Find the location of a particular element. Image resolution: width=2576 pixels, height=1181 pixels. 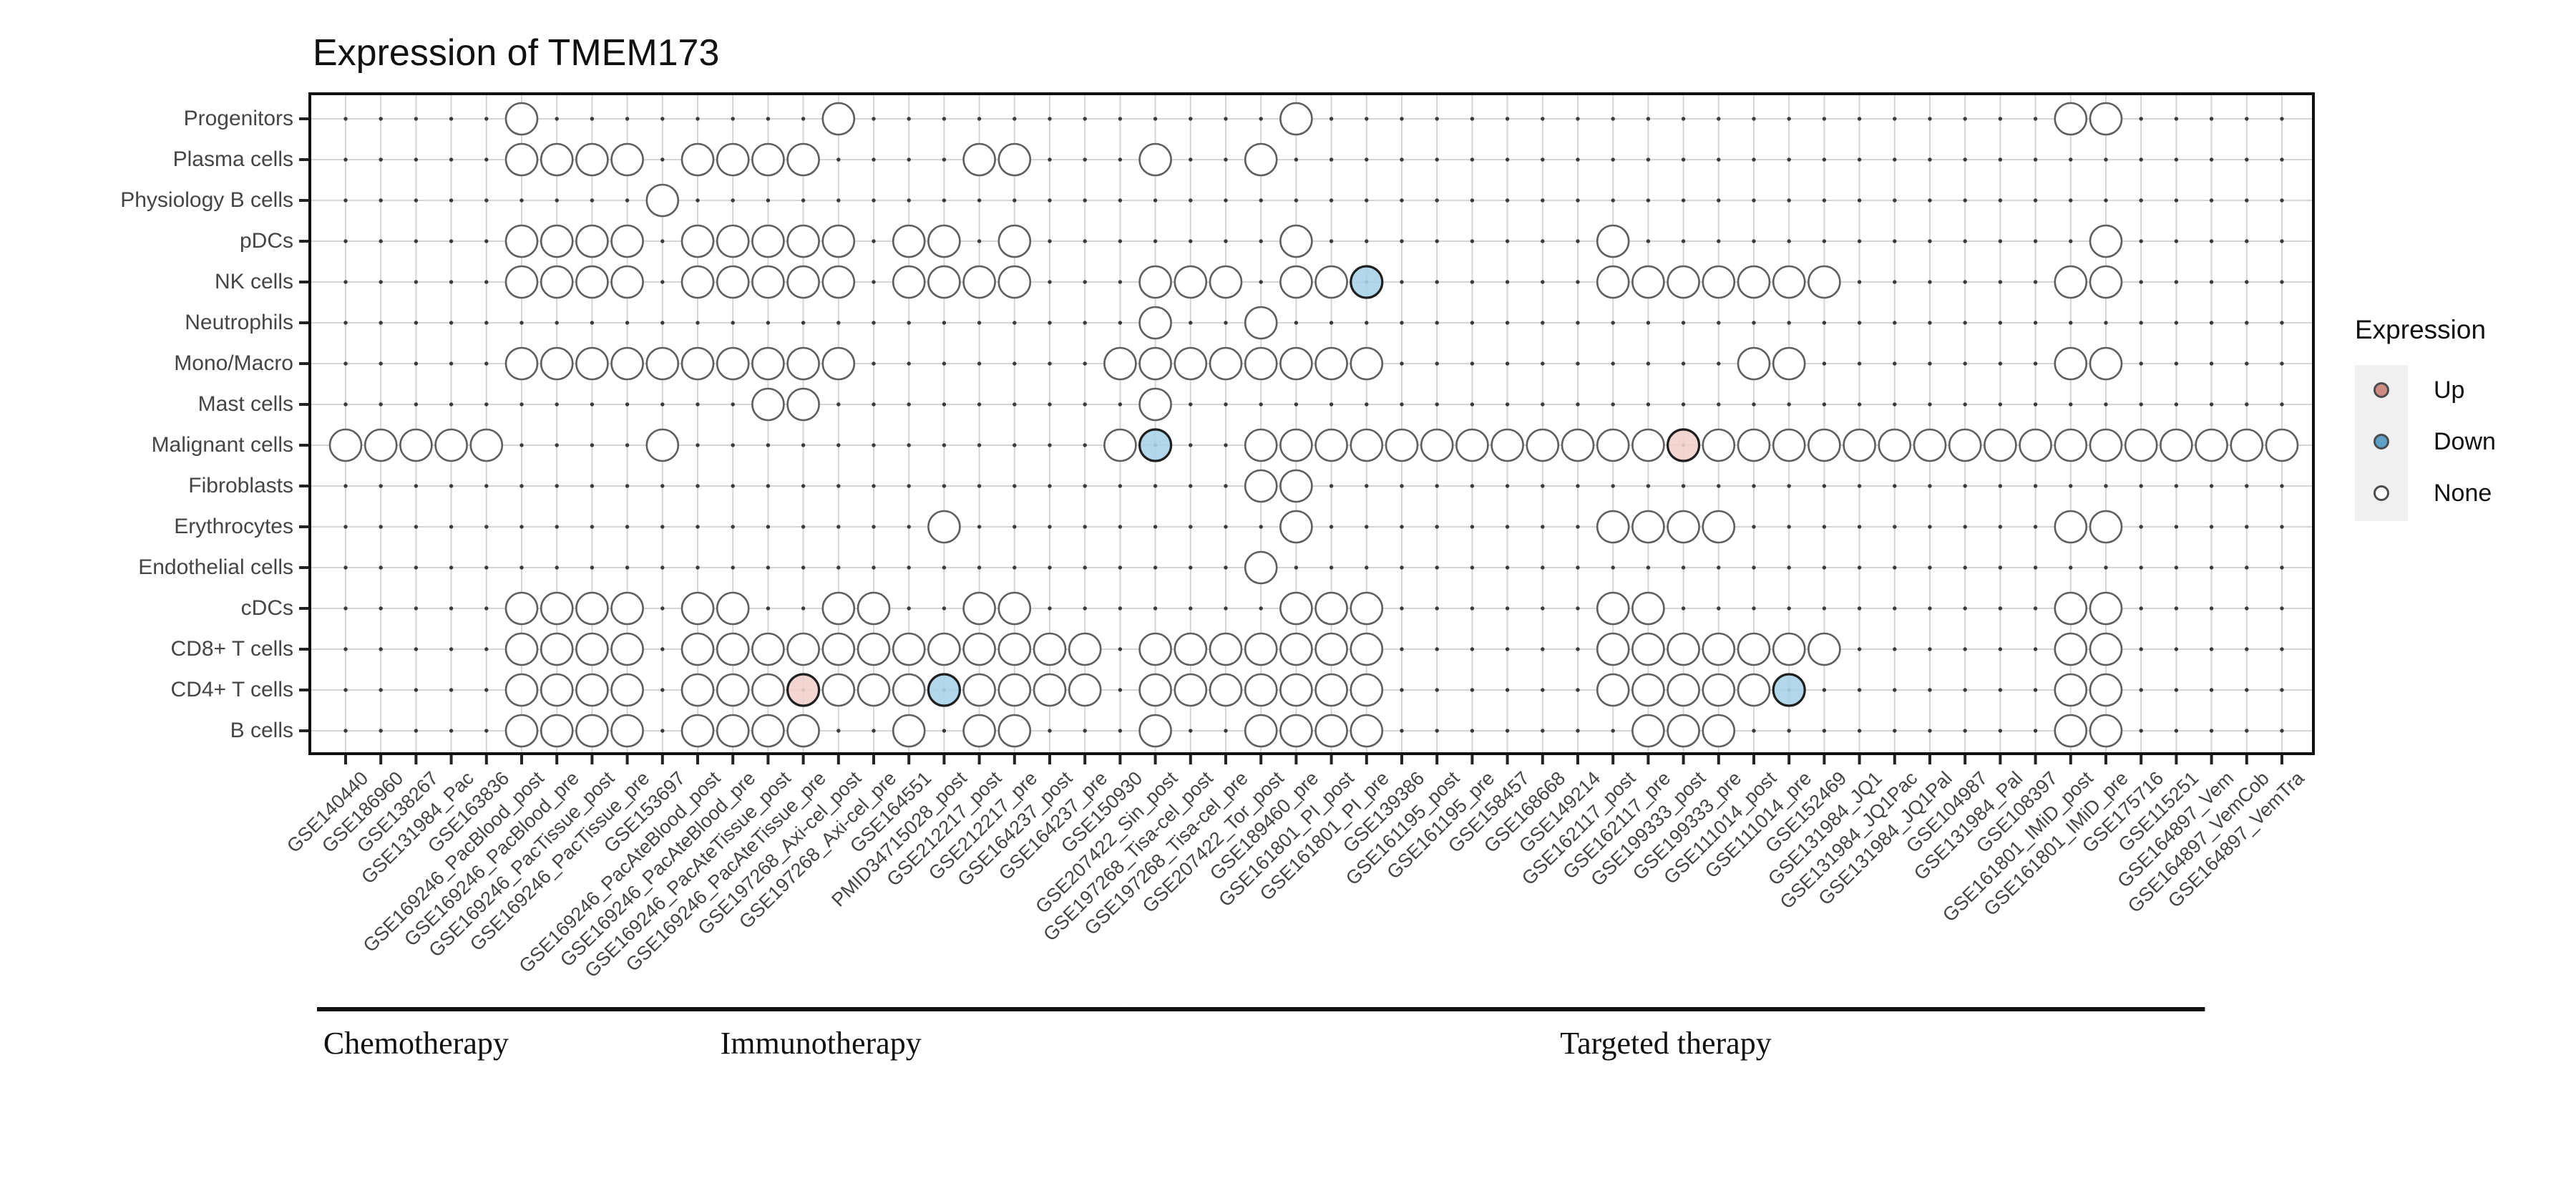

y-axis-label: pDCs is located at coordinates (266, 241).